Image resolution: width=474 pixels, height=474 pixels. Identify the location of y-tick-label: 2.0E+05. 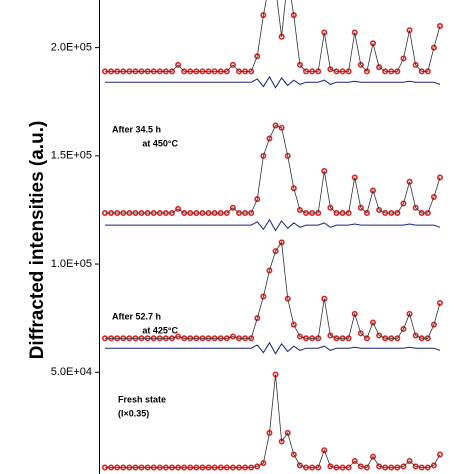
(71, 48).